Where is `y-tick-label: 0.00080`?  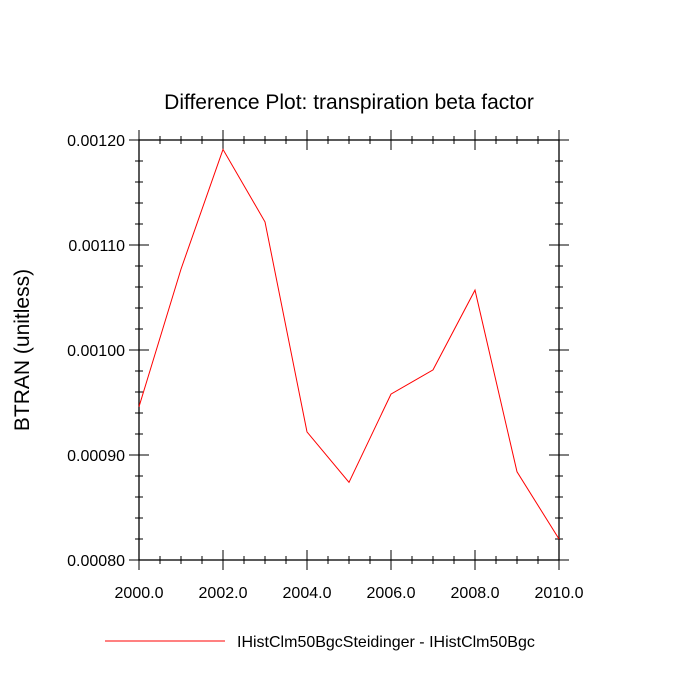 y-tick-label: 0.00080 is located at coordinates (96, 561).